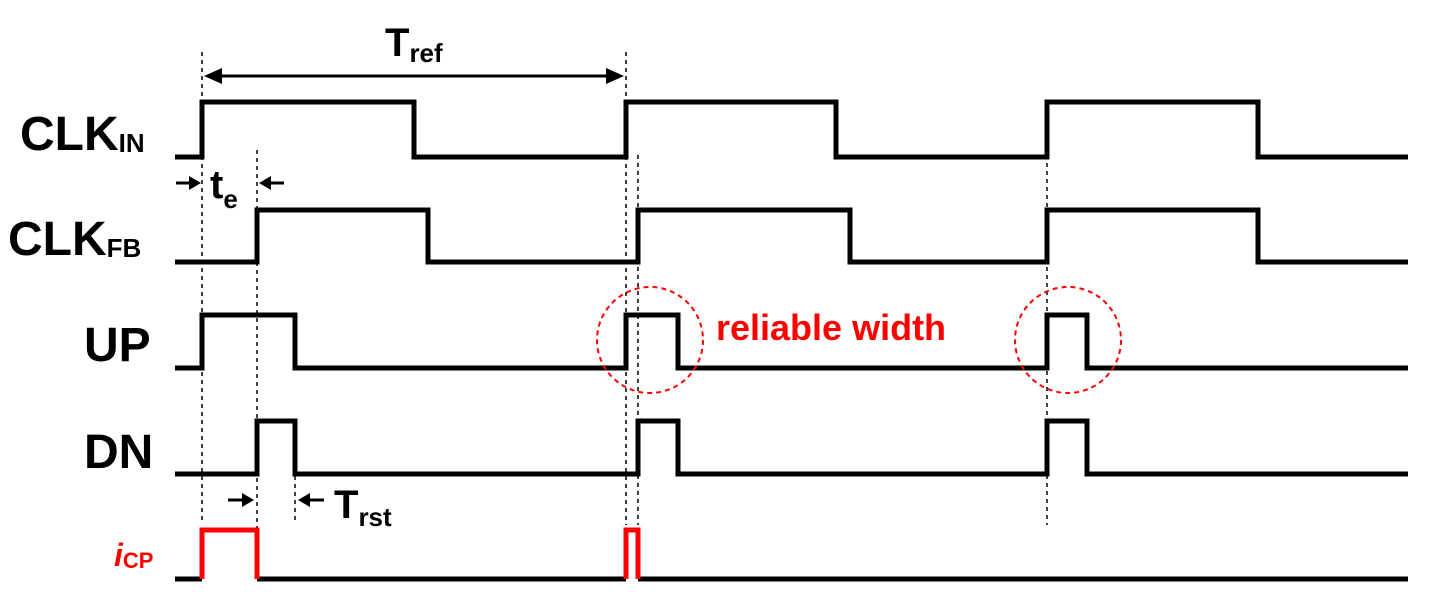  Describe the element at coordinates (74, 239) in the screenshot. I see `clk-fb-label: CLKFB` at that location.